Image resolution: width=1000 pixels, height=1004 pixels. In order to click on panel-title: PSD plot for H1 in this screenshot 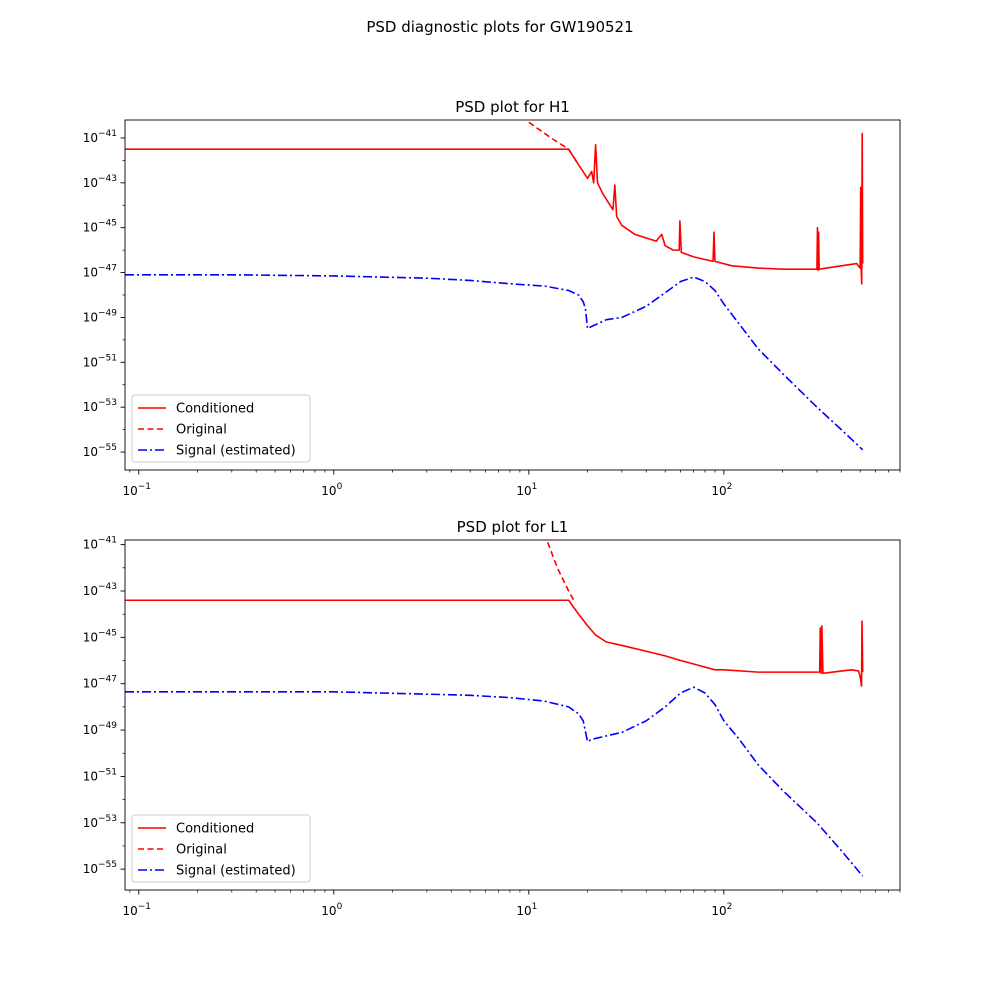, I will do `click(512, 107)`.